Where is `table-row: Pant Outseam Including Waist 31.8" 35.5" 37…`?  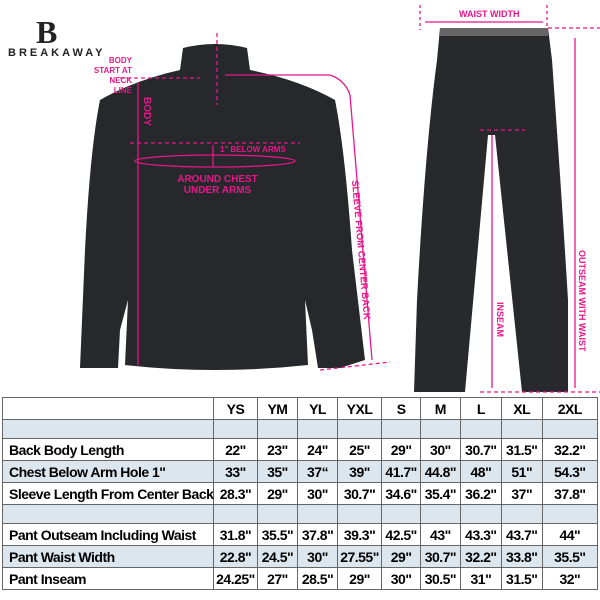 table-row: Pant Outseam Including Waist 31.8" 35.5" 37… is located at coordinates (300, 534).